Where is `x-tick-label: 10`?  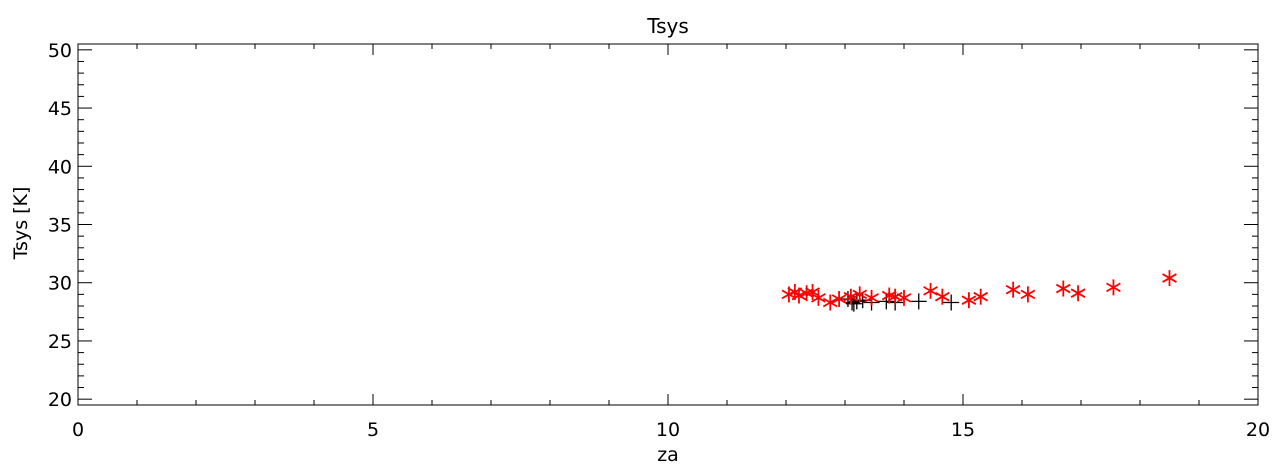
x-tick-label: 10 is located at coordinates (668, 430).